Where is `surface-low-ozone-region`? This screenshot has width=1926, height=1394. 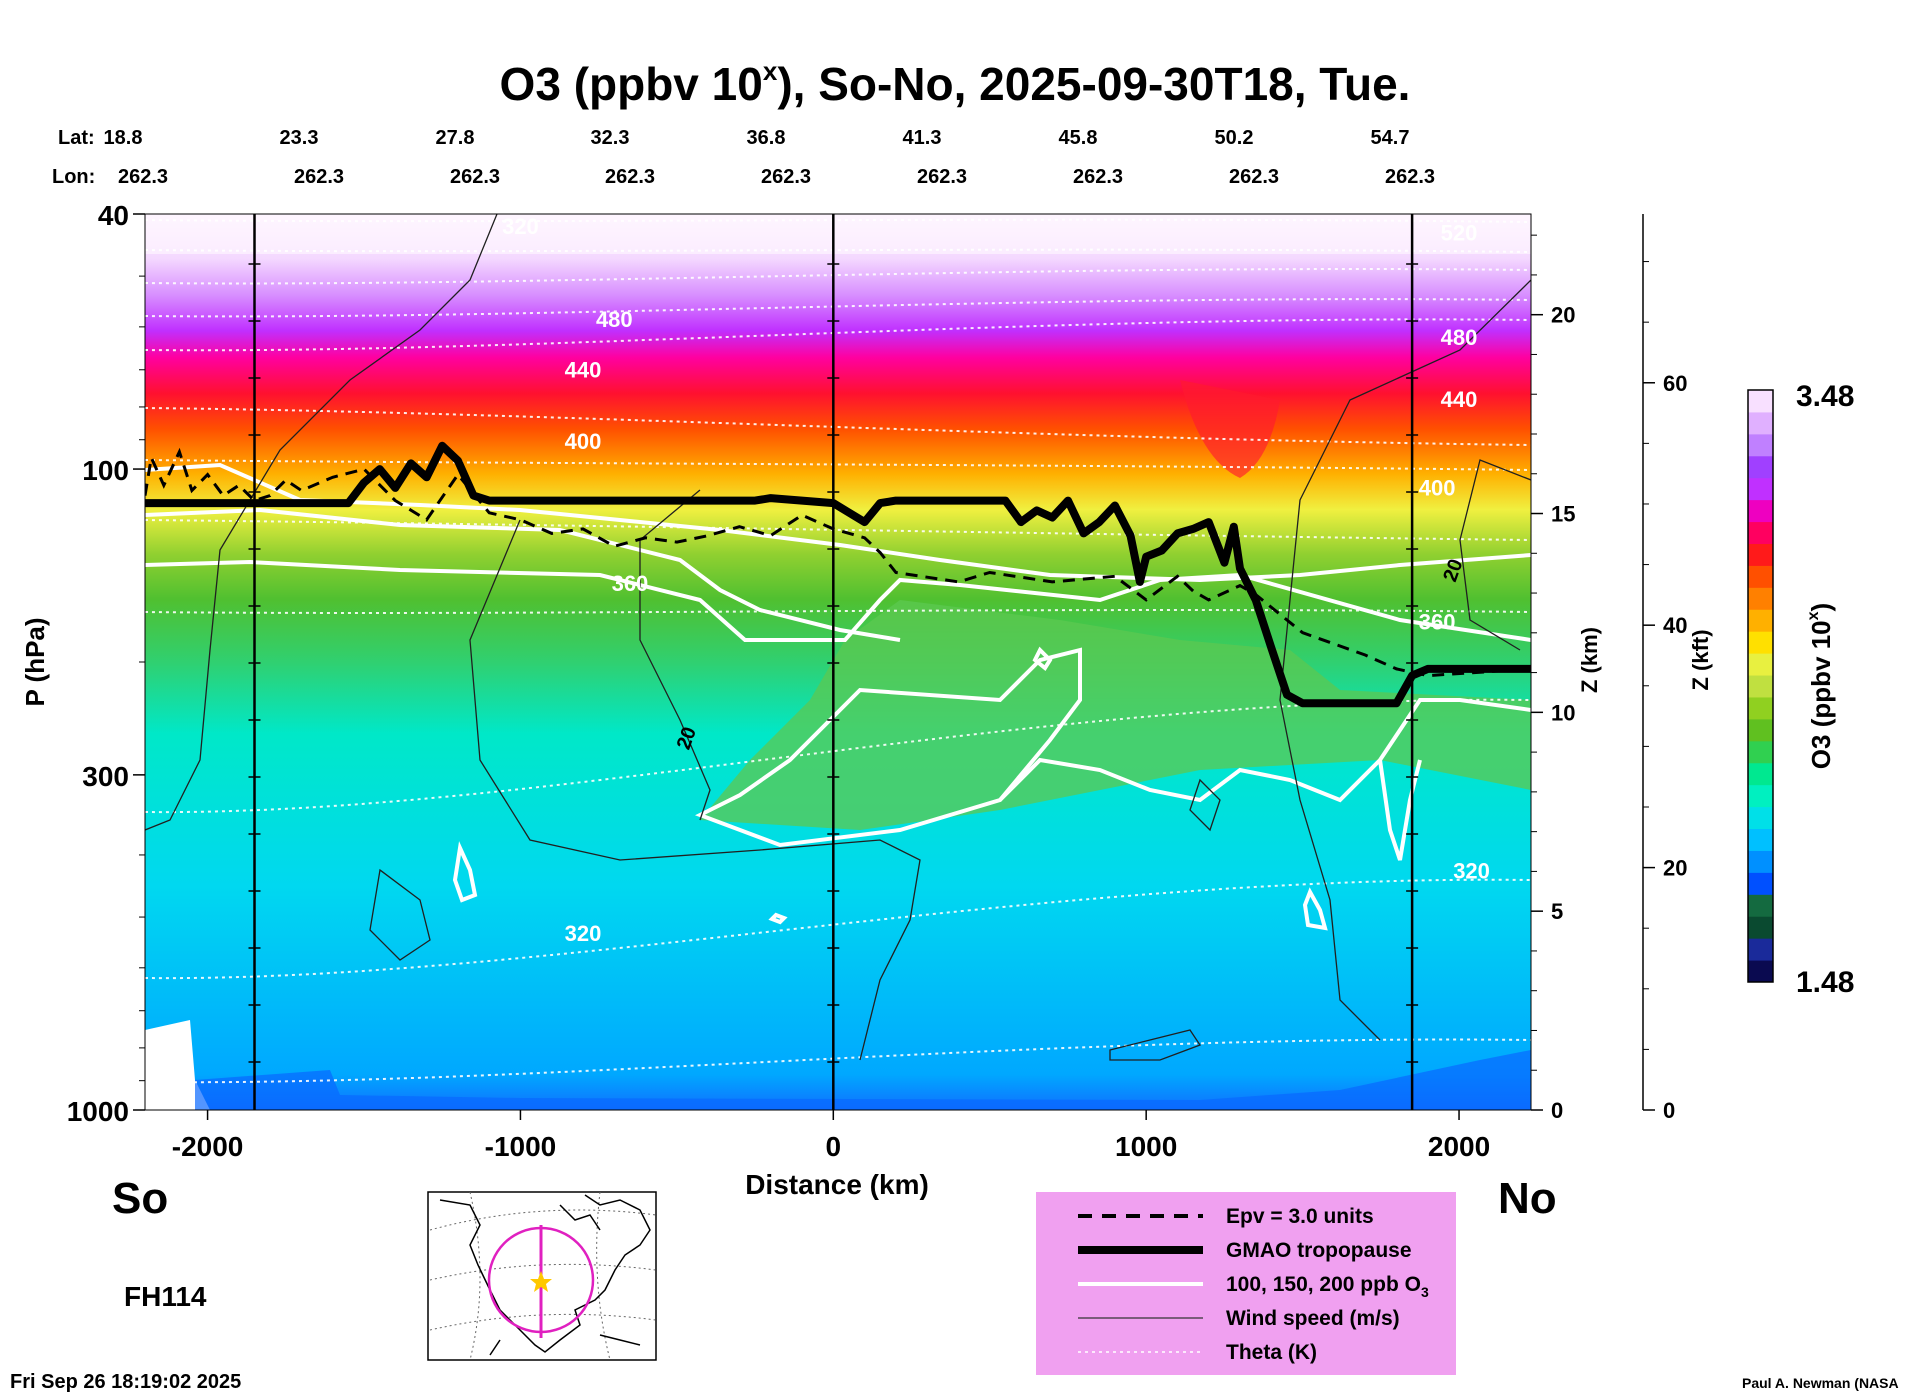 surface-low-ozone-region is located at coordinates (863, 1080).